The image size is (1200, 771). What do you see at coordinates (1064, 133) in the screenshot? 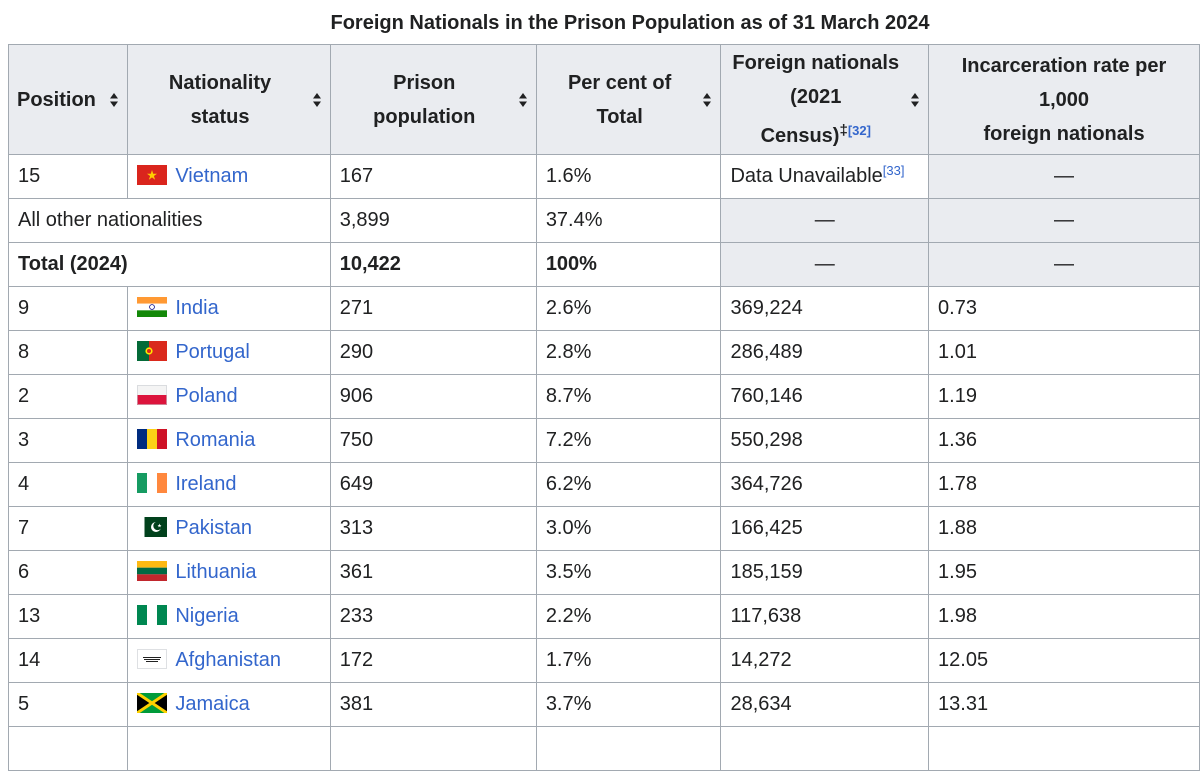
I see `header-label: foreign nationals` at bounding box center [1064, 133].